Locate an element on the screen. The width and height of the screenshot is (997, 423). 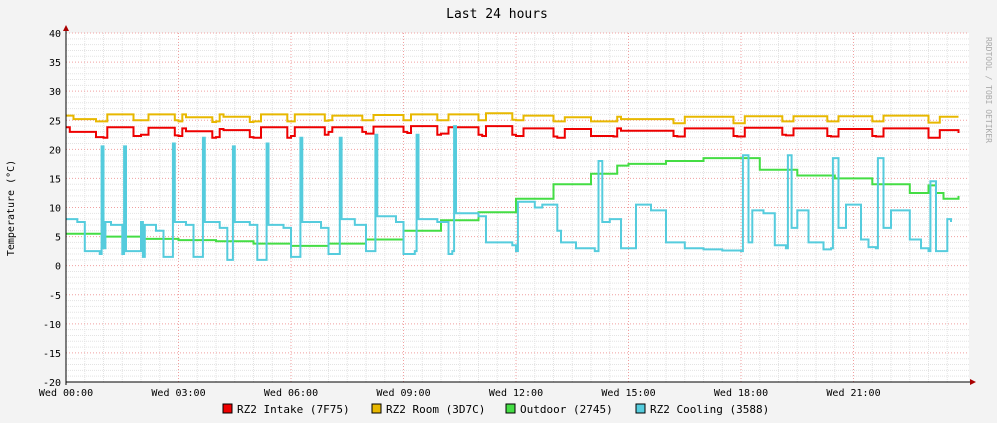
y-tick-label: 25 is located at coordinates (55, 121).